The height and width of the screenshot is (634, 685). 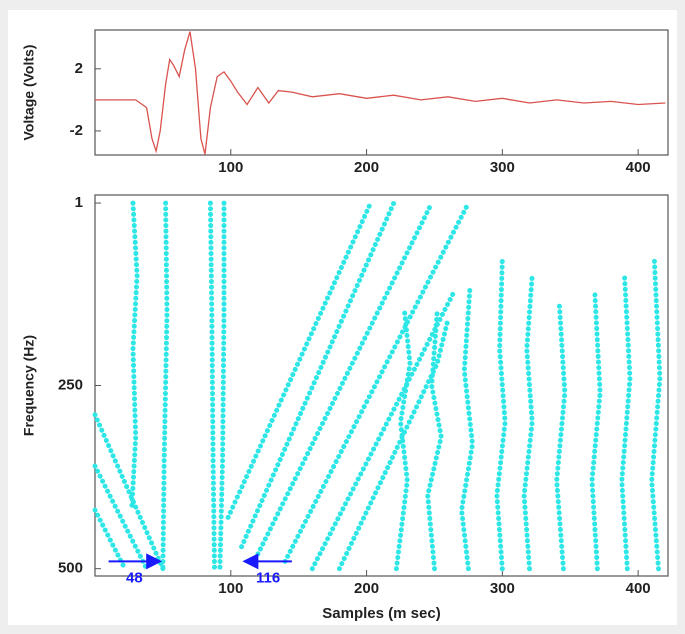 I want to click on annotation-label: 48, so click(x=134, y=577).